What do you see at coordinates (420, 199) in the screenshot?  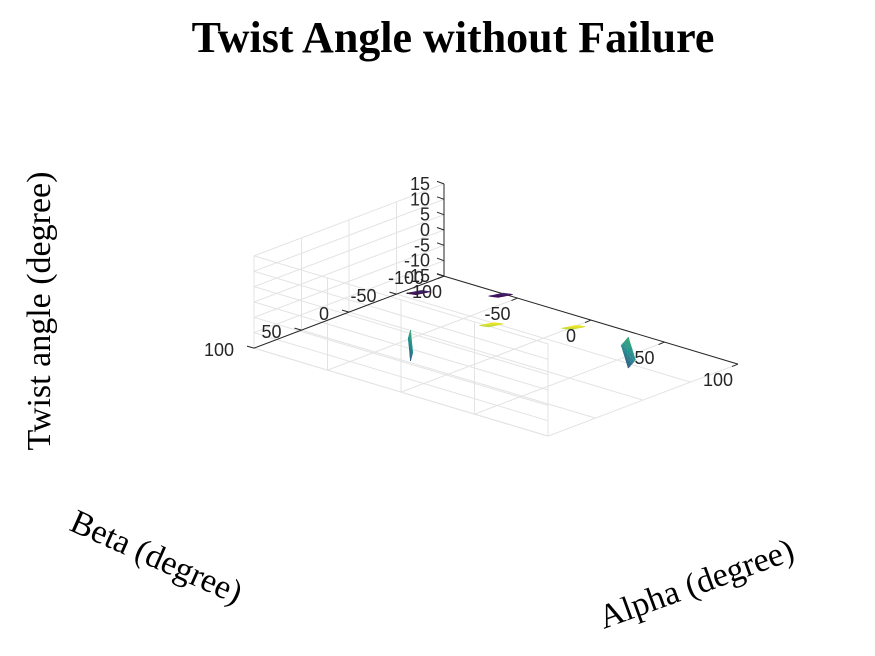 I see `z-tick-label: 10` at bounding box center [420, 199].